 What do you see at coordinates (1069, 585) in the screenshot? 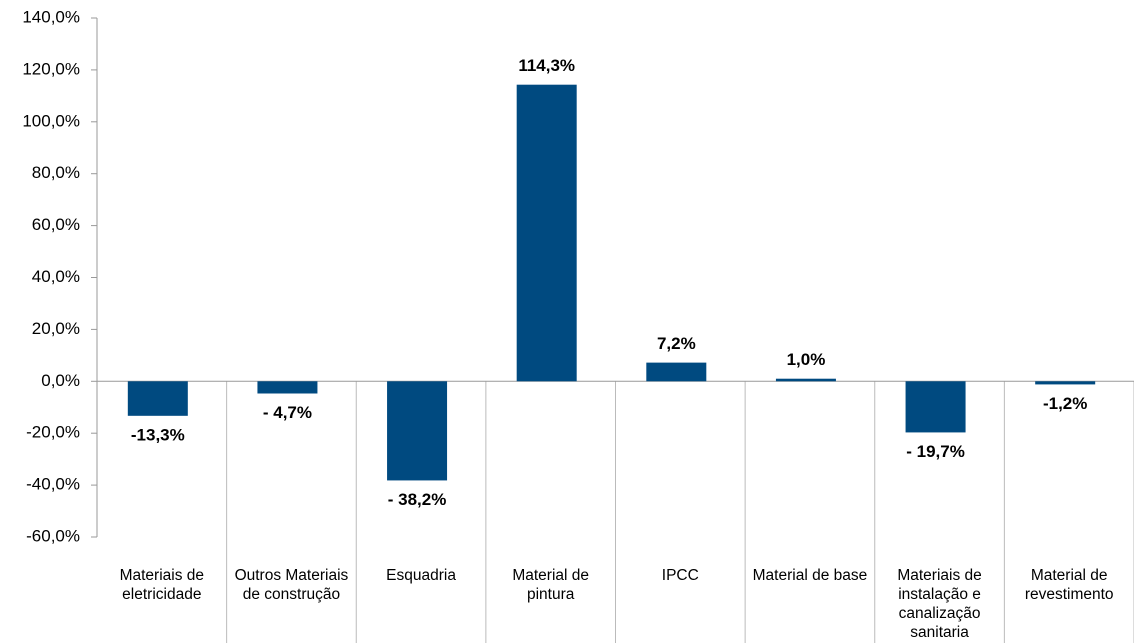
I see `x-tick-label: Material de revestimento` at bounding box center [1069, 585].